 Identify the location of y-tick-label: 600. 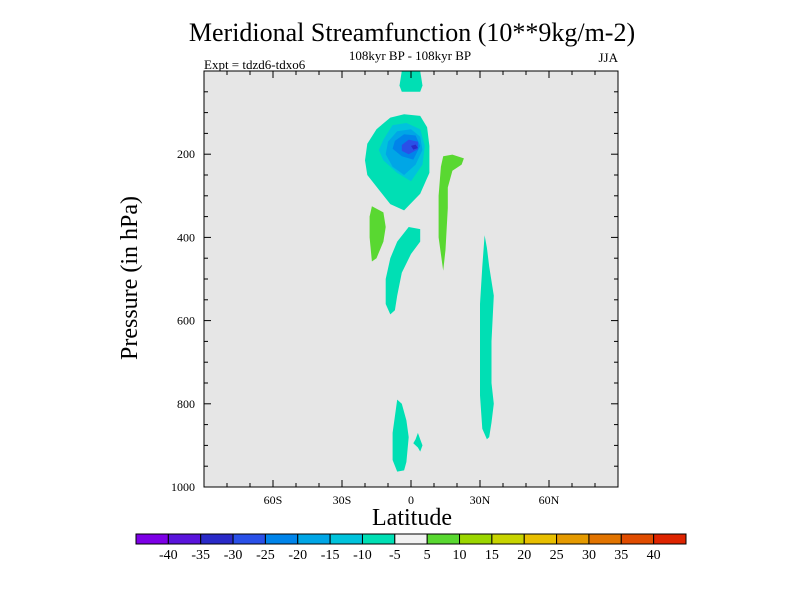
(186, 321).